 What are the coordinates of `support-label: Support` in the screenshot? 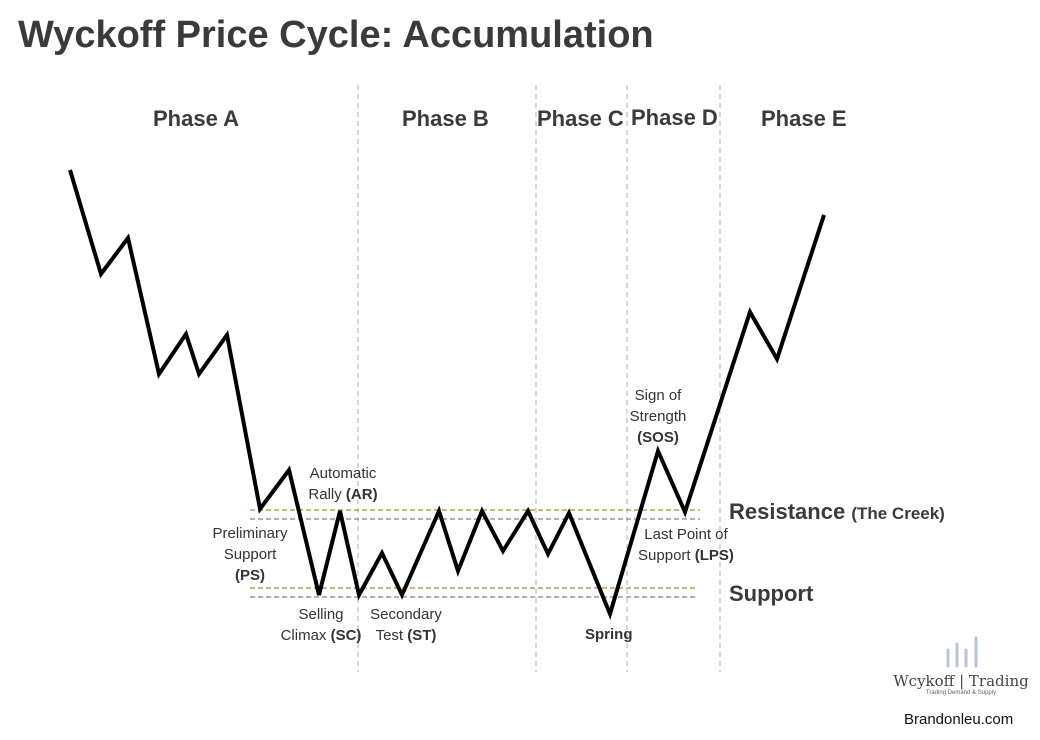 It's located at (771, 593).